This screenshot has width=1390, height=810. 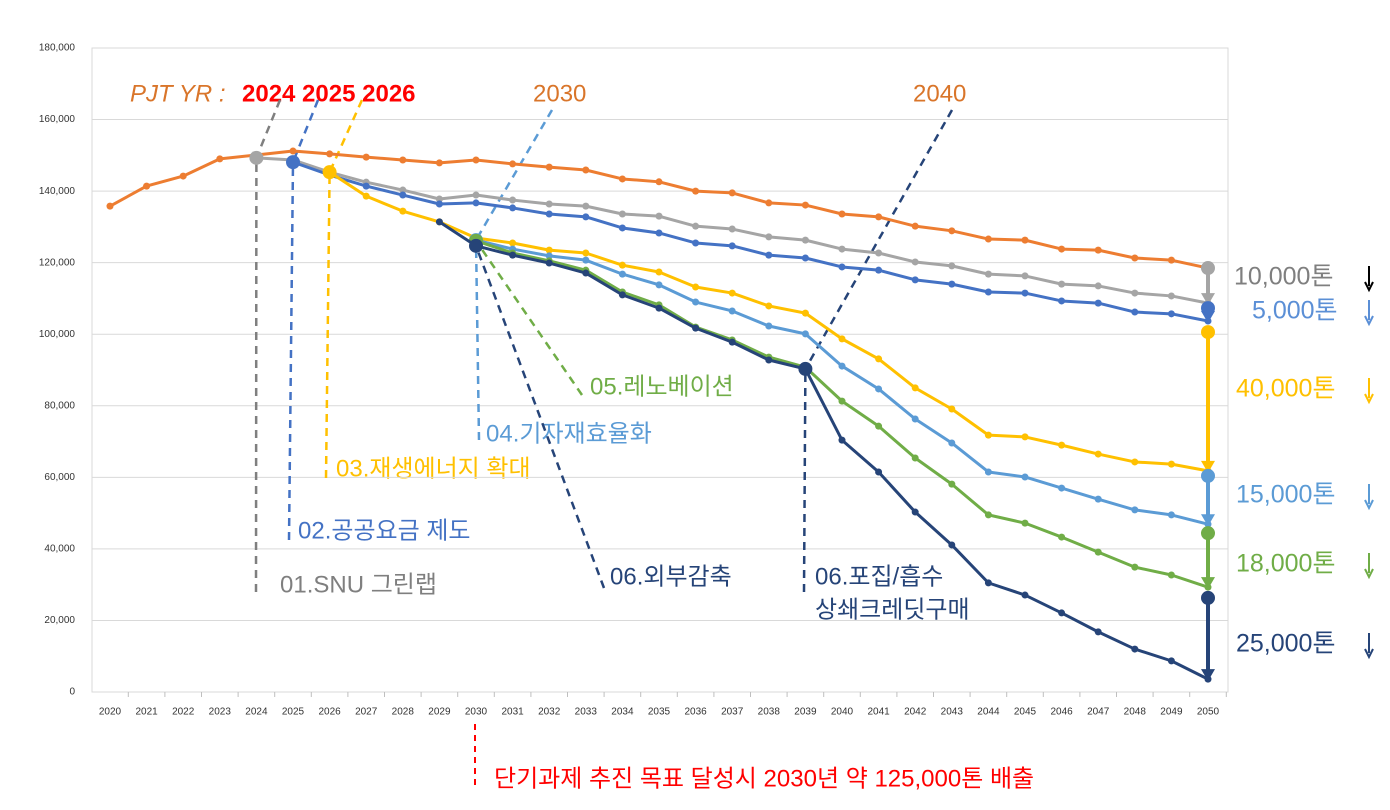 I want to click on x-tick-label: 2033, so click(x=586, y=712).